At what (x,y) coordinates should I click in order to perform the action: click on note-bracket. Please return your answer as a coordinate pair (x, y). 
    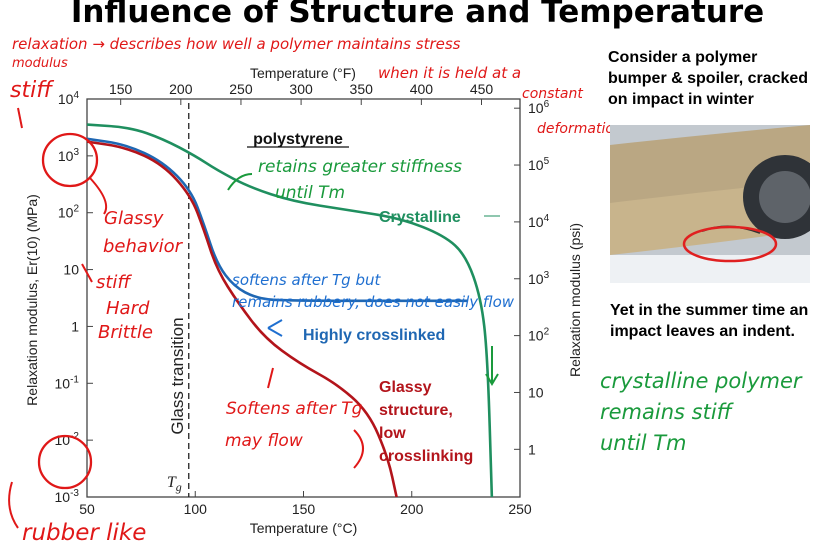
    Looking at the image, I should click on (358, 449).